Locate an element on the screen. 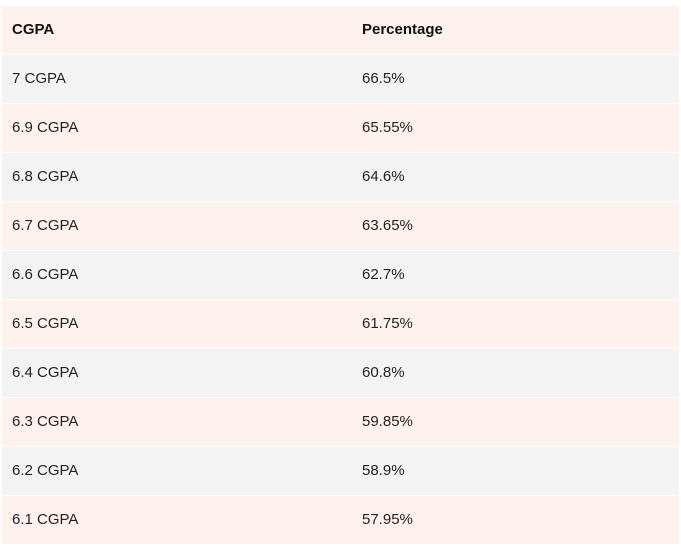  percentage-cell: 63.65% is located at coordinates (515, 226).